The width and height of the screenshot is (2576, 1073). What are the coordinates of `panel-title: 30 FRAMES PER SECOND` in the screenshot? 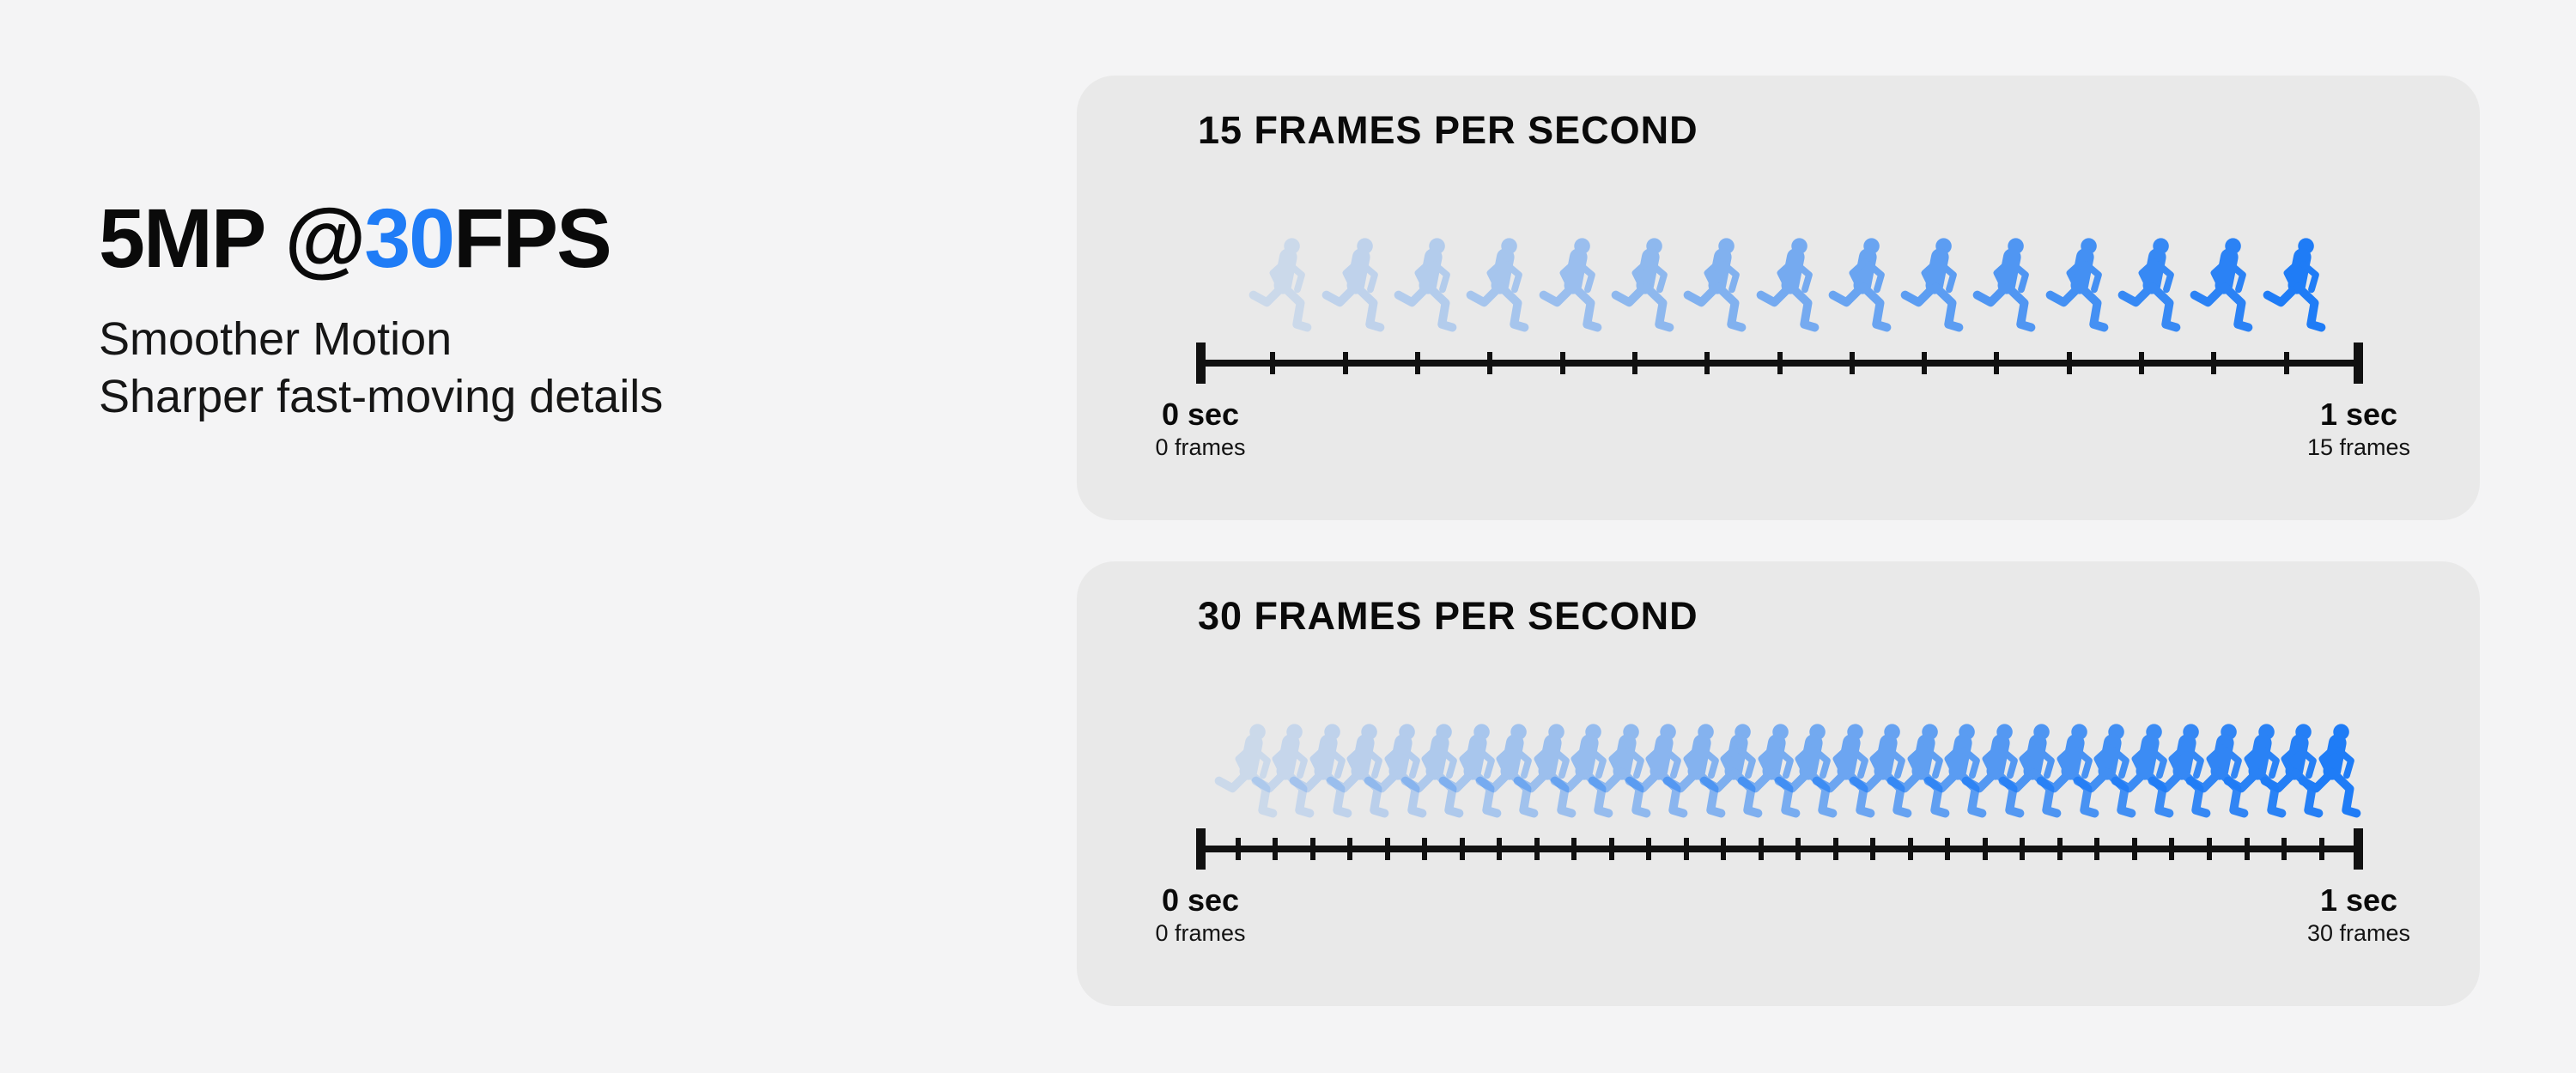 It's located at (1448, 616).